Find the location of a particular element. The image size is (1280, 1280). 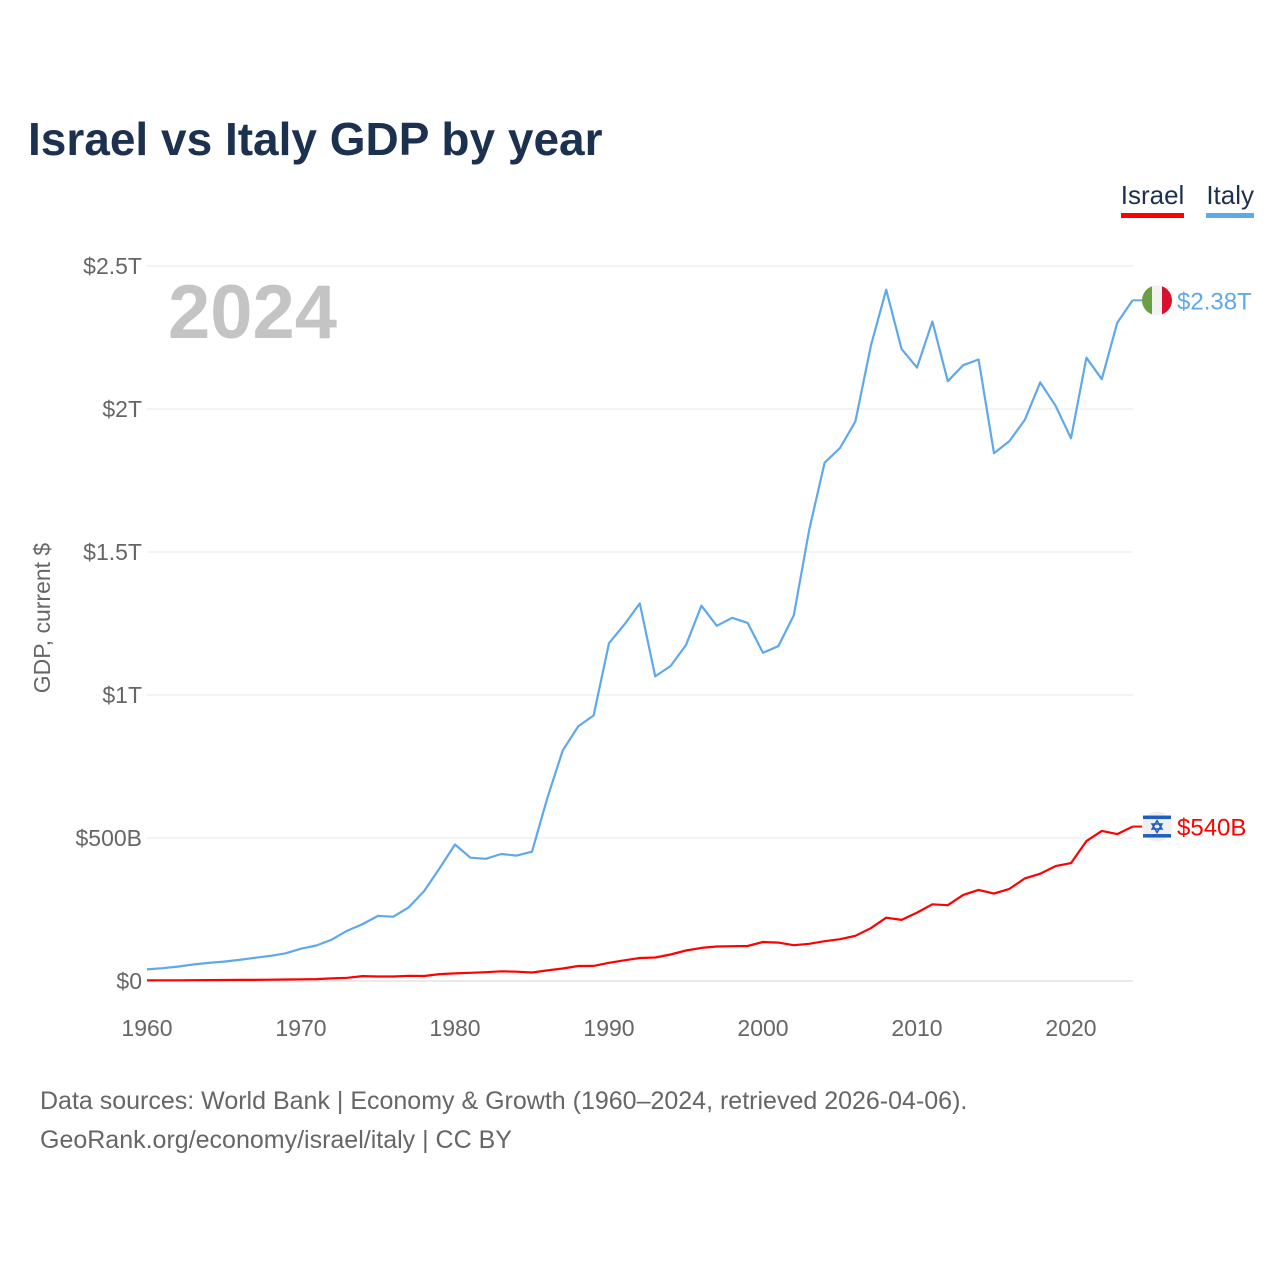

flag-white is located at coordinates (1157, 300).